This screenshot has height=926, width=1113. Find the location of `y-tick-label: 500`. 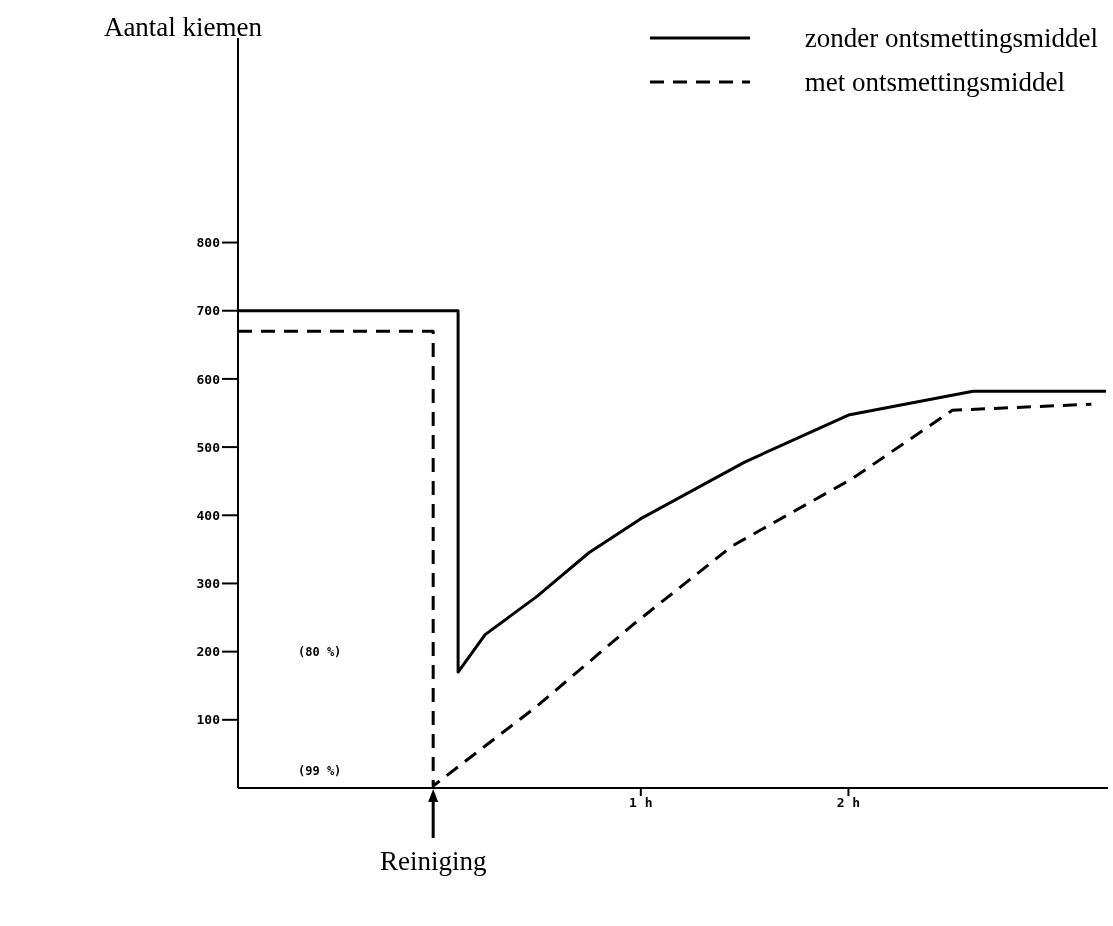

y-tick-label: 500 is located at coordinates (208, 447).